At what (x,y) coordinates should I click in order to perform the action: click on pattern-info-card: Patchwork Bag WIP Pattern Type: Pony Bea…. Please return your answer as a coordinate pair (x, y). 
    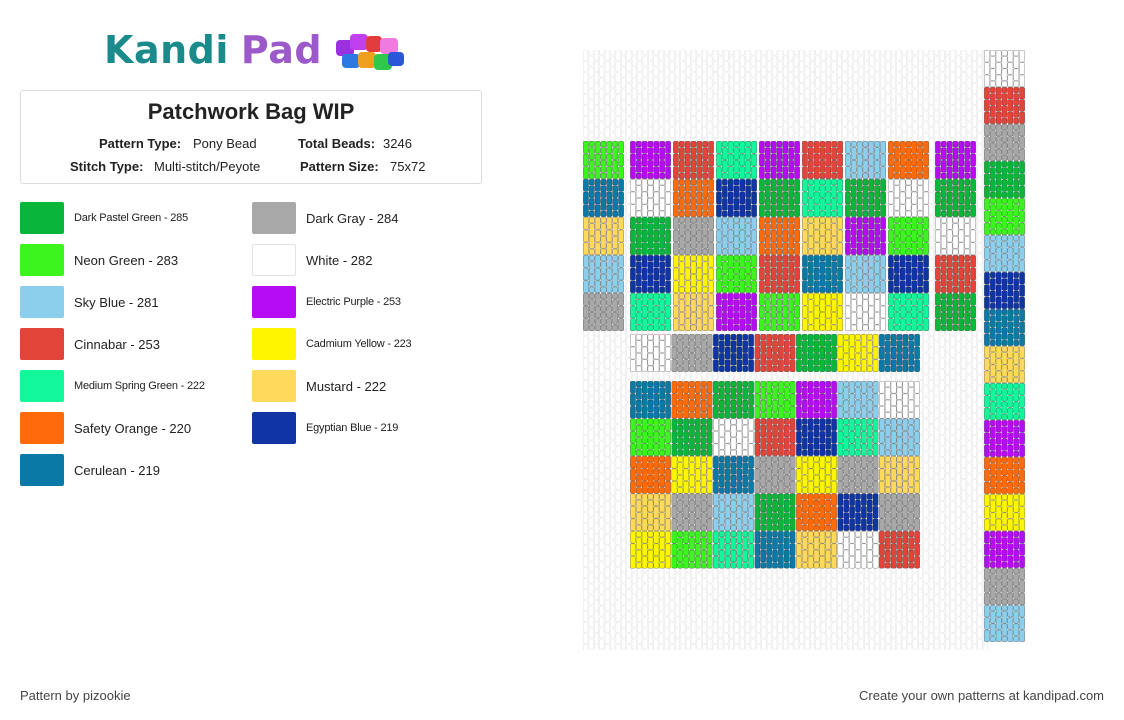
    Looking at the image, I should click on (251, 137).